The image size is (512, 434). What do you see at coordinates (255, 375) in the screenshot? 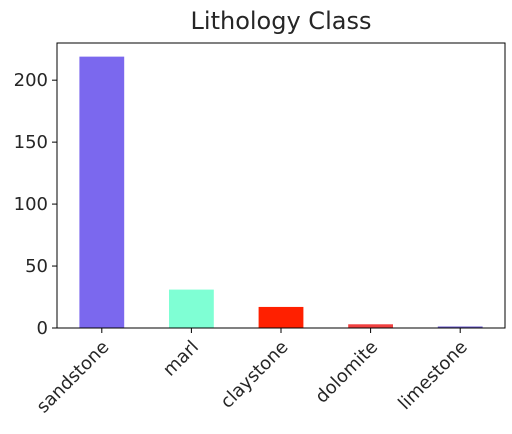
I see `x-tick-label: claystone` at bounding box center [255, 375].